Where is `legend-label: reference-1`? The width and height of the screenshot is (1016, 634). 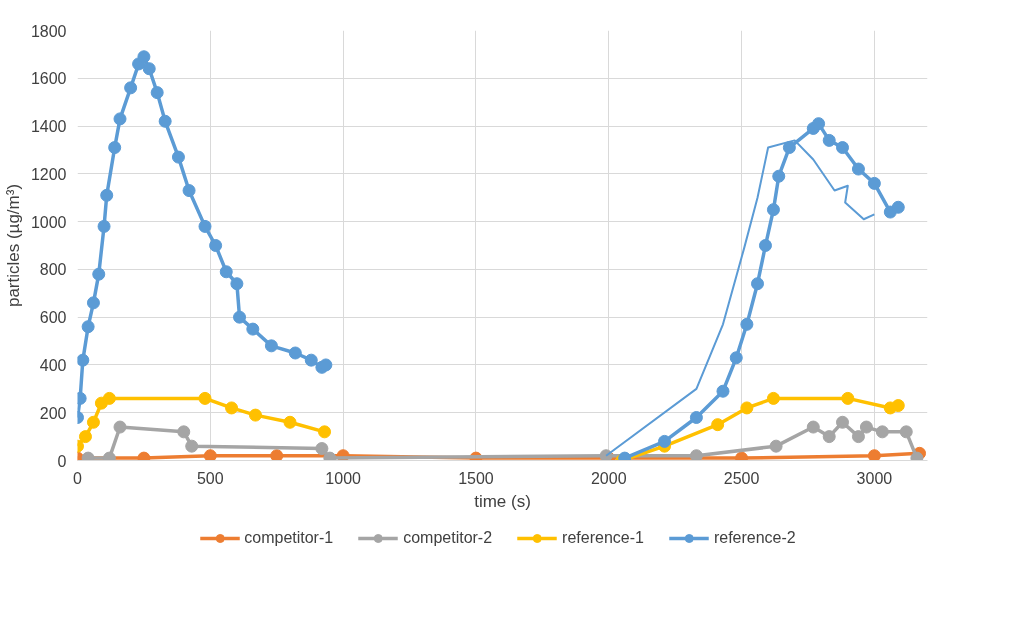 legend-label: reference-1 is located at coordinates (603, 538).